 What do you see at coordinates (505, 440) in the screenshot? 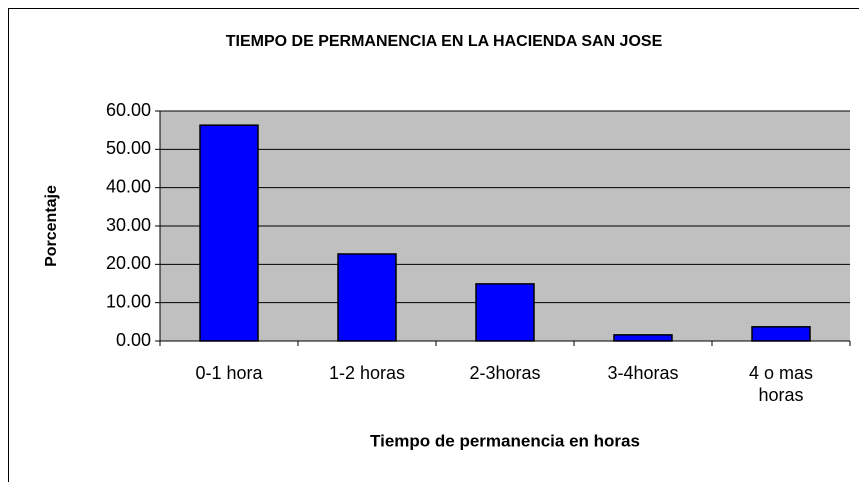
I see `x-axis-title: Tiempo de permanencia en horas` at bounding box center [505, 440].